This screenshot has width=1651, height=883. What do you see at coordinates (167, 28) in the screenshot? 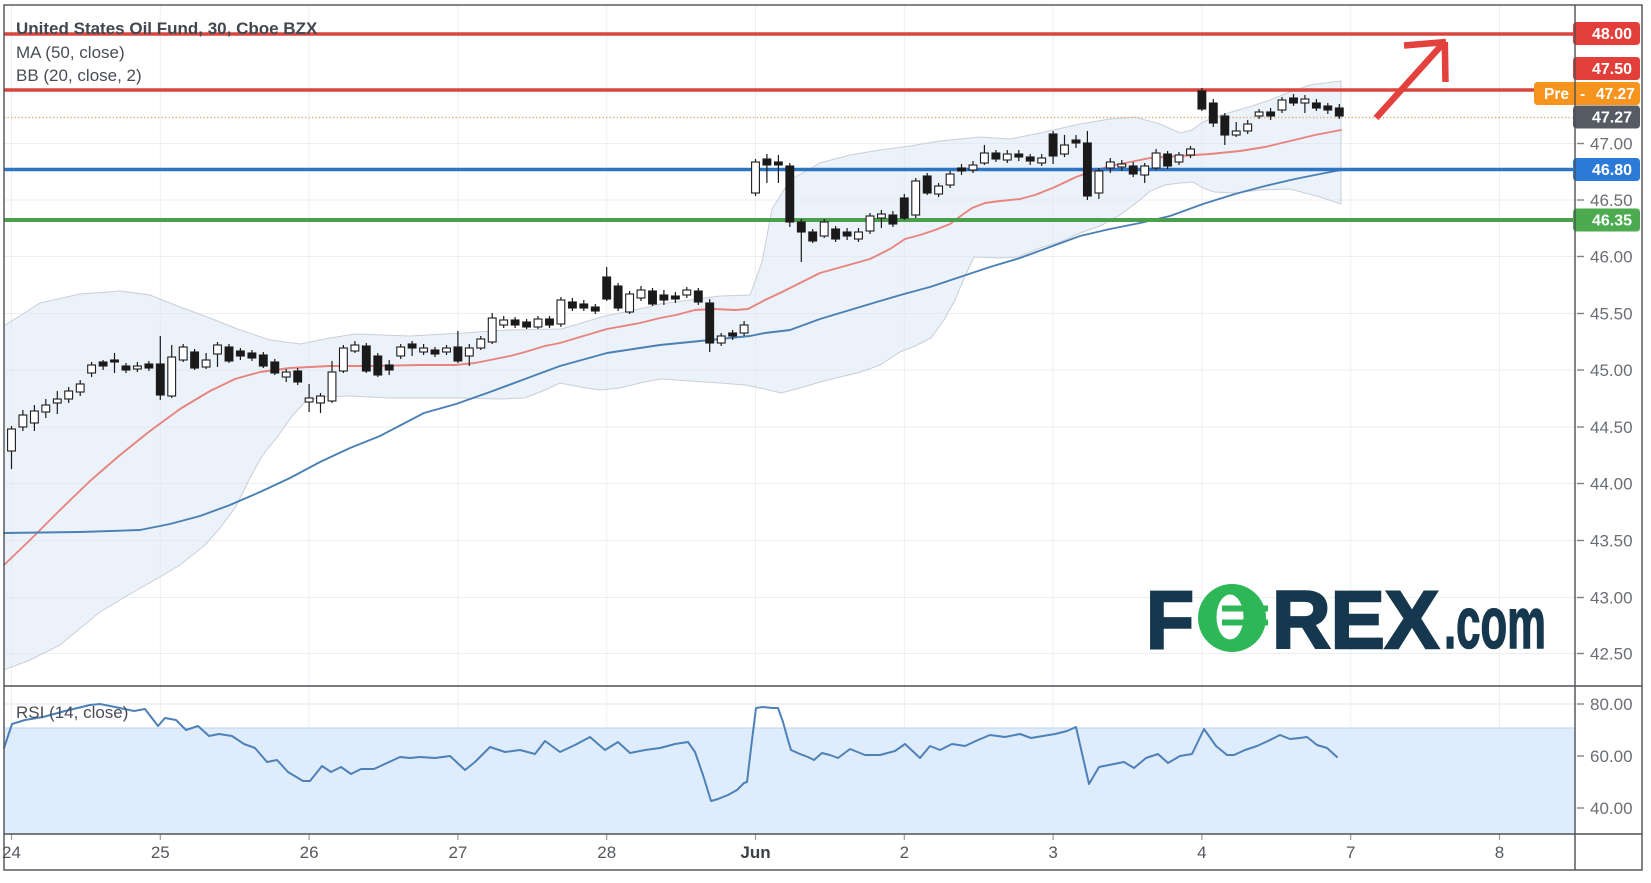
I see `svg-text:United States Oil Fund, 30, Cb: United States Oil Fund, 30, Cboe BZX` at bounding box center [167, 28].